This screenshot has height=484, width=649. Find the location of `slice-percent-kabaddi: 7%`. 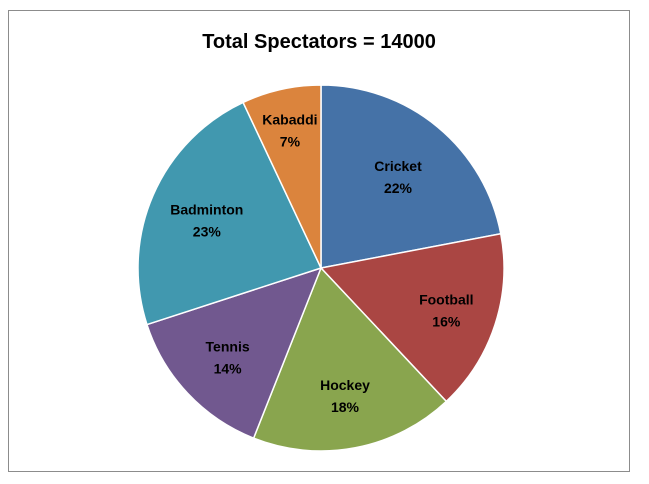

slice-percent-kabaddi: 7% is located at coordinates (290, 142).